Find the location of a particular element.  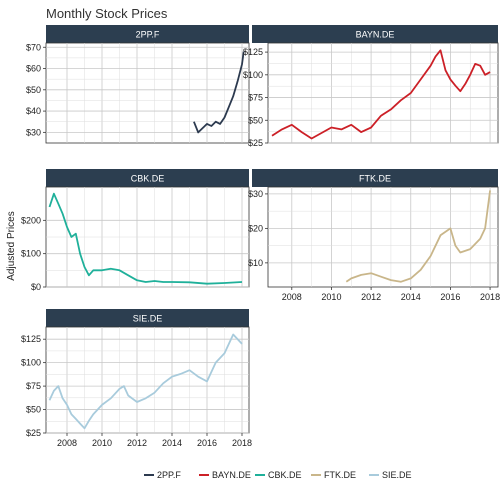

legend-entry-bayn-de: BAYN.DE is located at coordinates (225, 475).